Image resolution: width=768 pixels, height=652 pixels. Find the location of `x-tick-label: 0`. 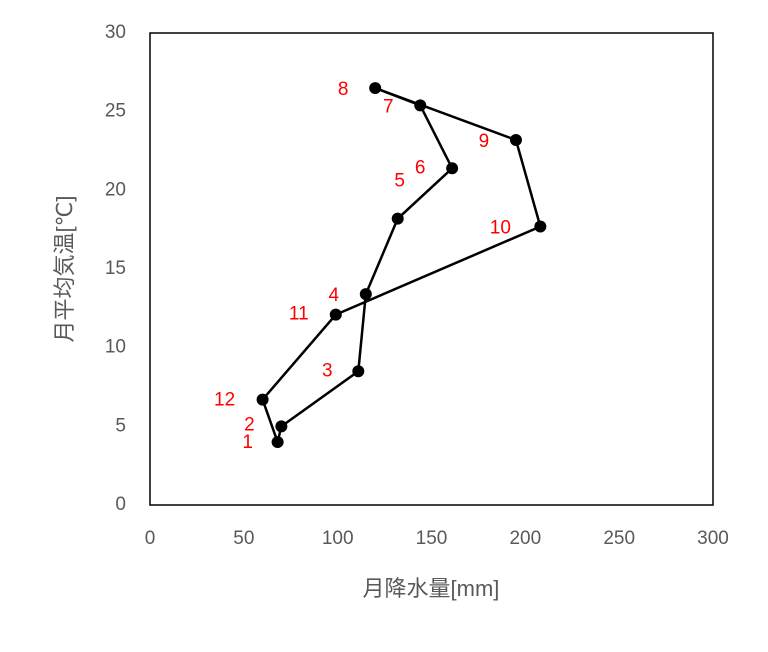

x-tick-label: 0 is located at coordinates (150, 538).